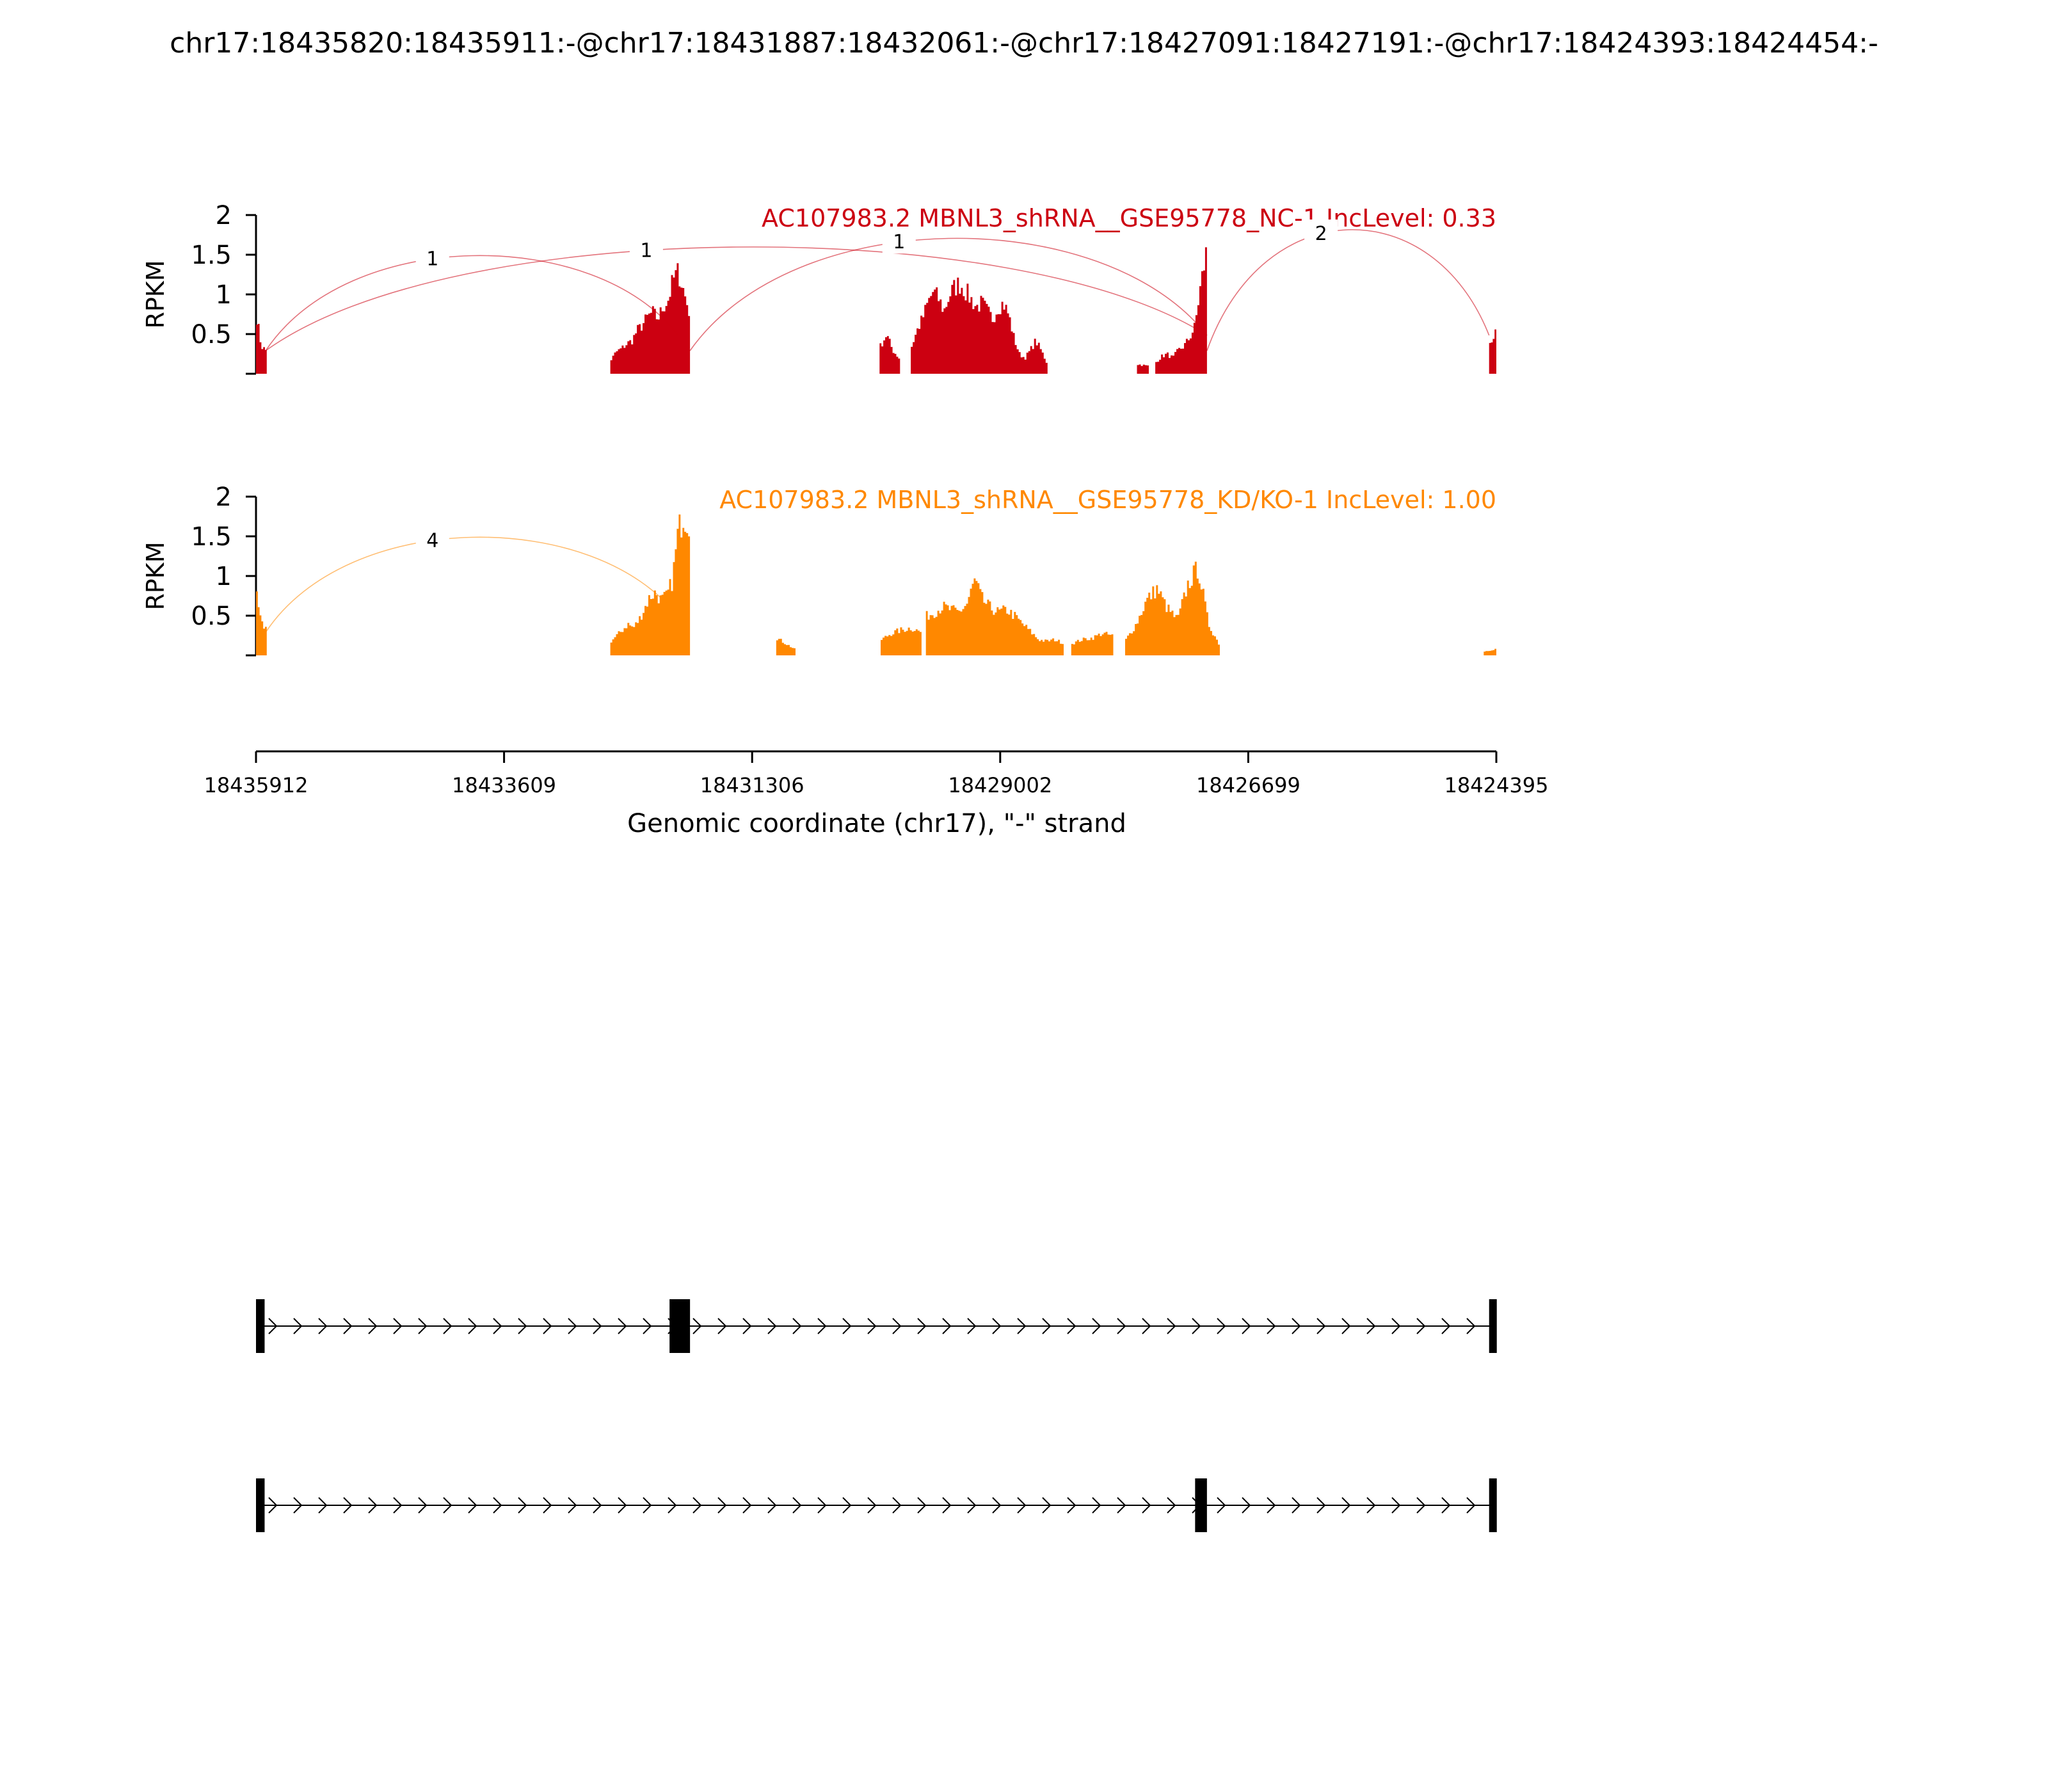  I want to click on x-tick-label: 18431306, so click(752, 785).